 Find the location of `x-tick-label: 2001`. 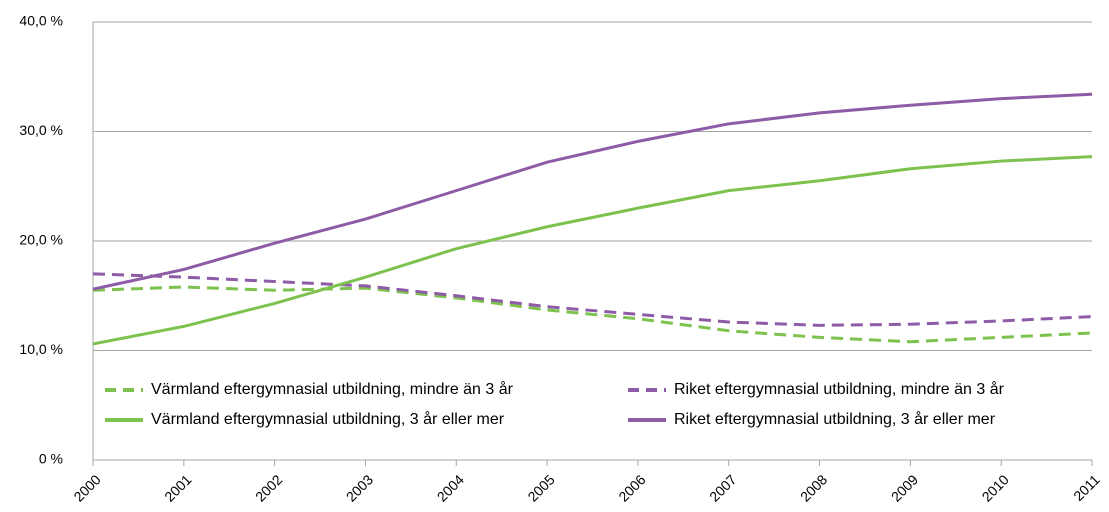

x-tick-label: 2001 is located at coordinates (177, 487).